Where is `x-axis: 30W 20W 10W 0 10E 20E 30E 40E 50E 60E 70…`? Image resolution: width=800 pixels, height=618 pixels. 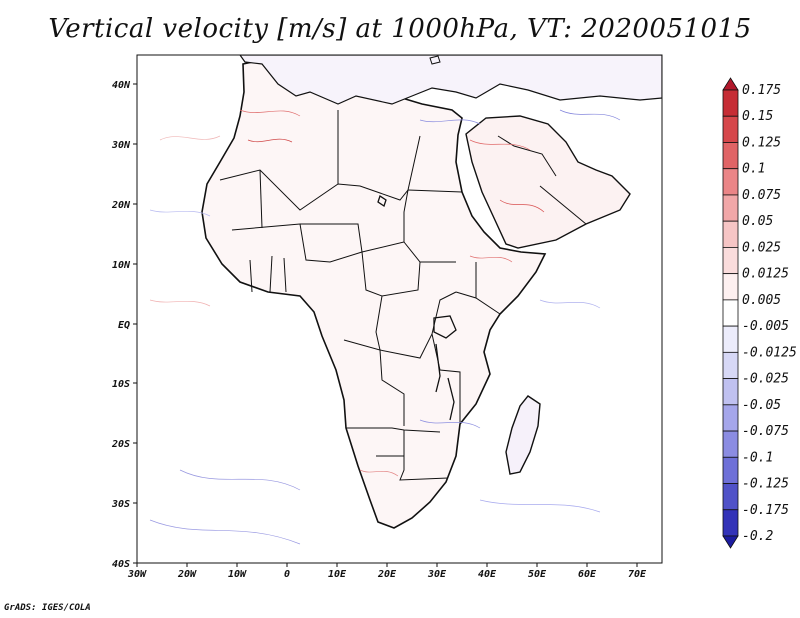
x-axis: 30W 20W 10W 0 10E 20E 30E 40E 50E 60E 70… is located at coordinates (387, 571).